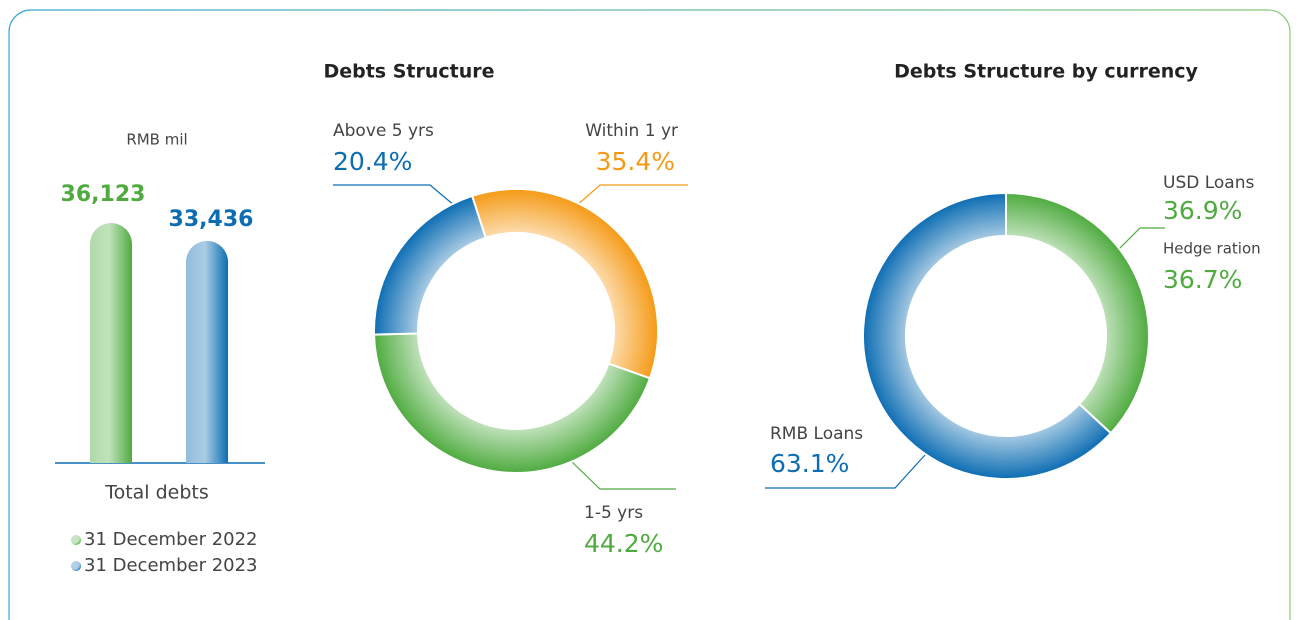 The image size is (1298, 620). What do you see at coordinates (103, 194) in the screenshot?
I see `value-label: 36,123` at bounding box center [103, 194].